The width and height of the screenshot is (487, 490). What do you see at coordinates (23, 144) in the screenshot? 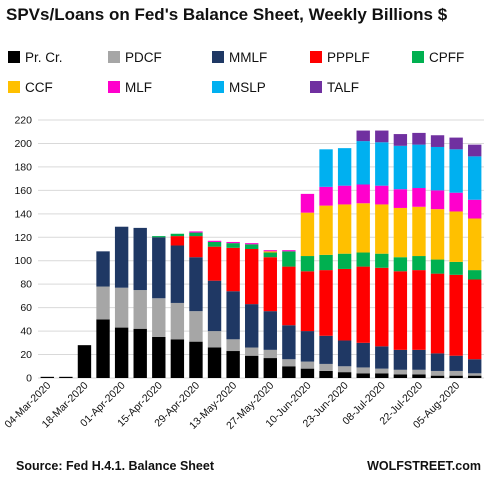
I see `y-tick-label: 200` at bounding box center [23, 144].